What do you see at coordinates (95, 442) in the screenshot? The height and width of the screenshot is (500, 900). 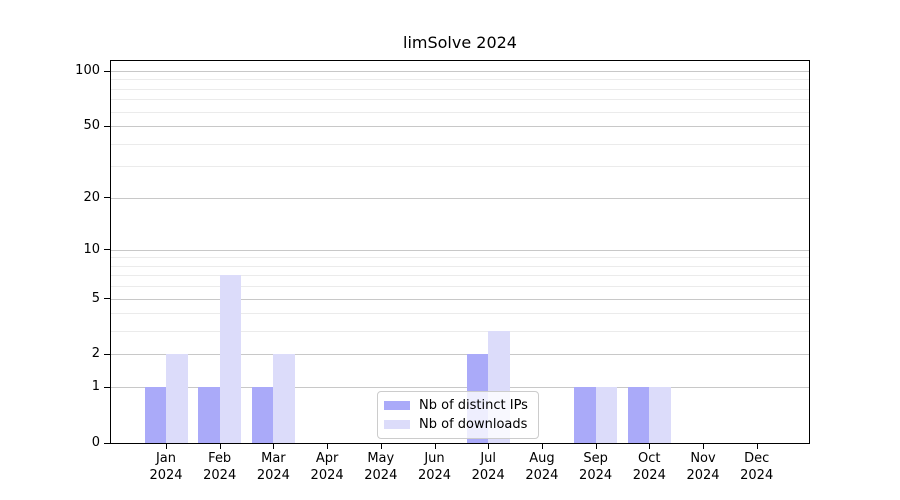 I see `y-tick-label-0: 0` at bounding box center [95, 442].